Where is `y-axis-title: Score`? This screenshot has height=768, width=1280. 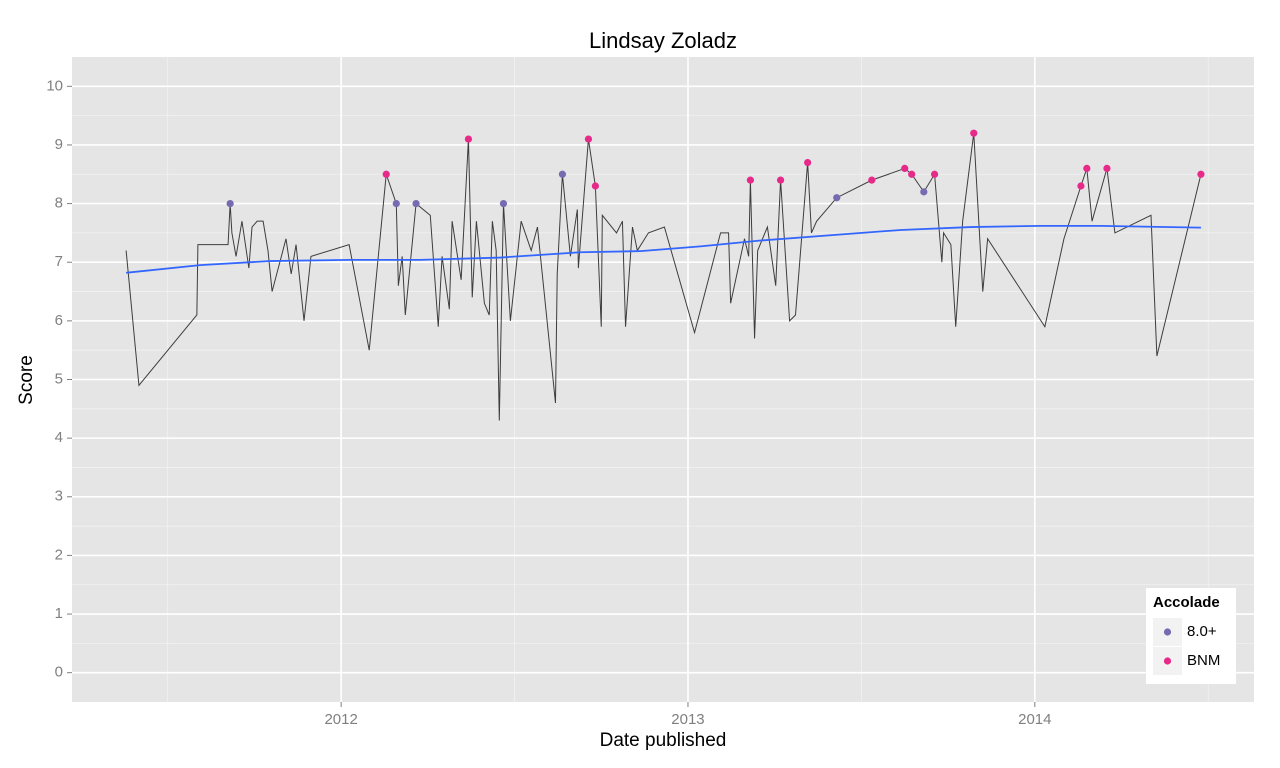 y-axis-title: Score is located at coordinates (26, 380).